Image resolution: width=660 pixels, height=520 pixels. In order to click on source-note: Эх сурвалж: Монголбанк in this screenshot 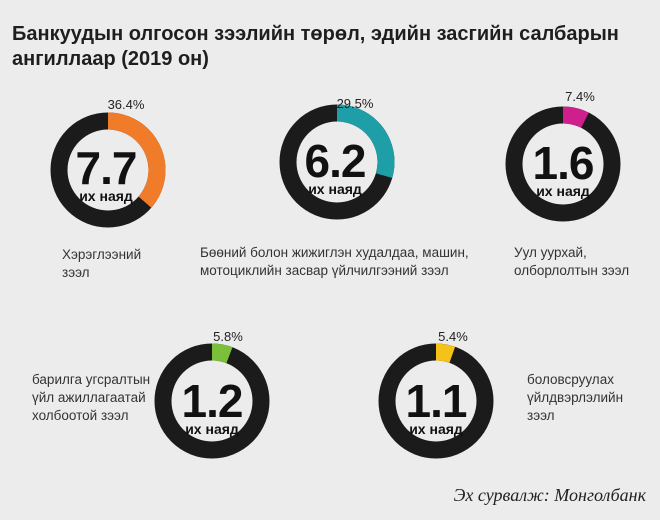, I will do `click(549, 495)`.